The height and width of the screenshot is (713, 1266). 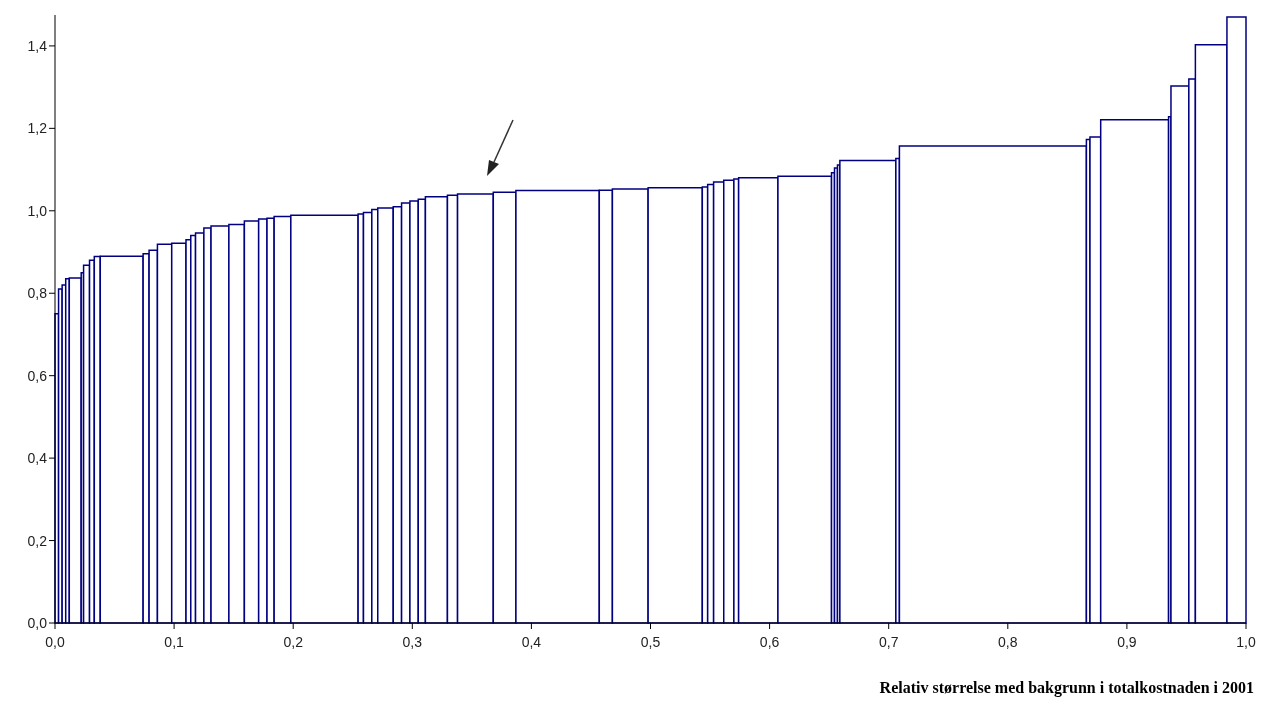 What do you see at coordinates (37, 210) in the screenshot?
I see `y-tick-label: 1,0` at bounding box center [37, 210].